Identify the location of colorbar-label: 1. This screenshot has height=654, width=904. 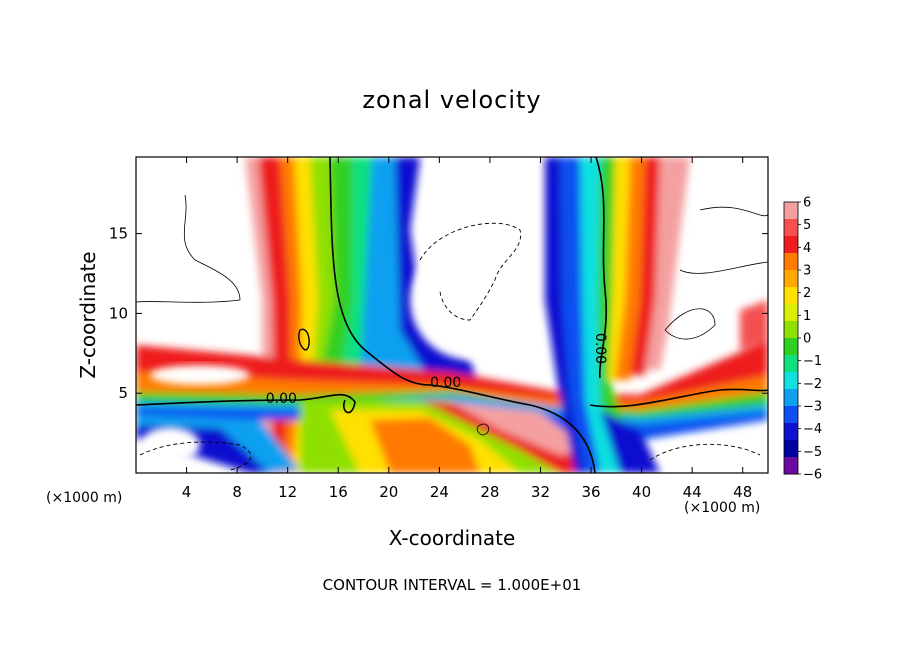
(807, 316).